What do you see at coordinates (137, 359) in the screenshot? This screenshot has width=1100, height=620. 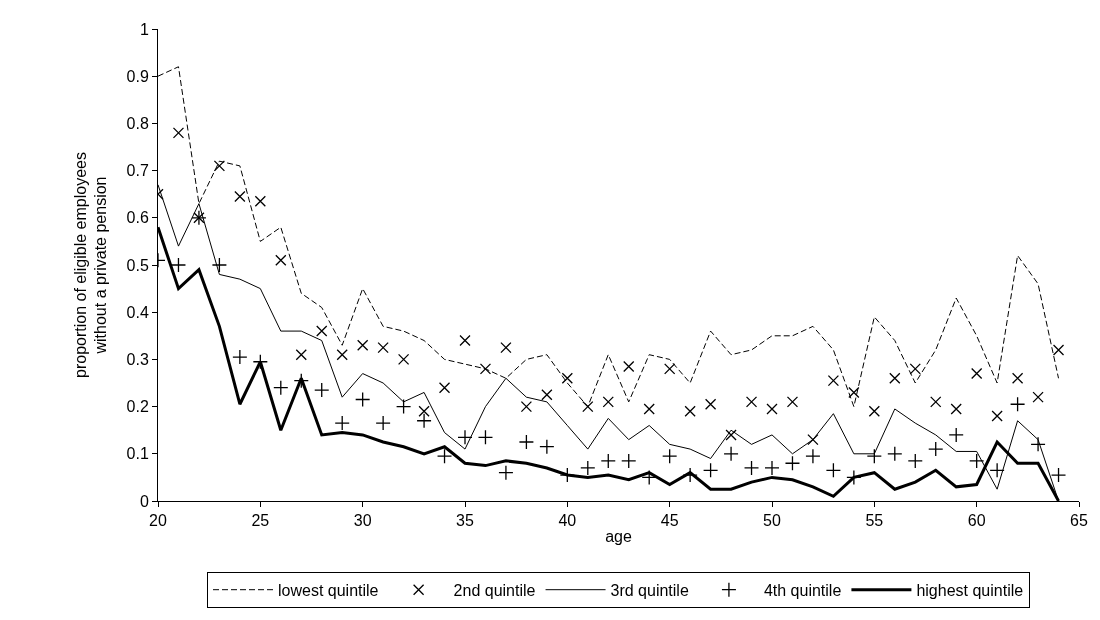 I see `y-tick-label: 0.3` at bounding box center [137, 359].